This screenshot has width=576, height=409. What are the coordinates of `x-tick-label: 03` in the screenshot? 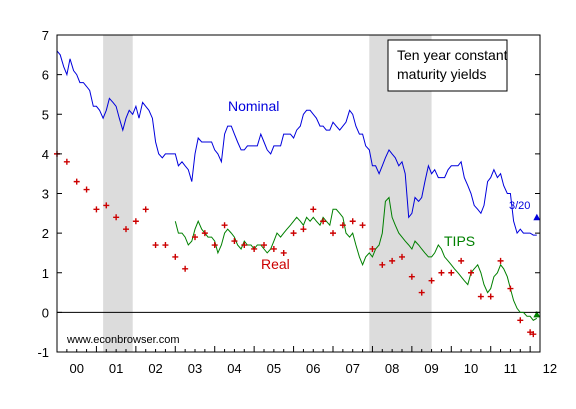 It's located at (195, 368).